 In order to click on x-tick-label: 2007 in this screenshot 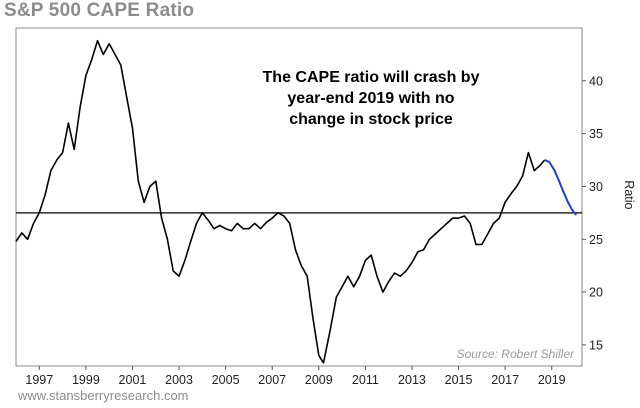, I will do `click(272, 380)`.